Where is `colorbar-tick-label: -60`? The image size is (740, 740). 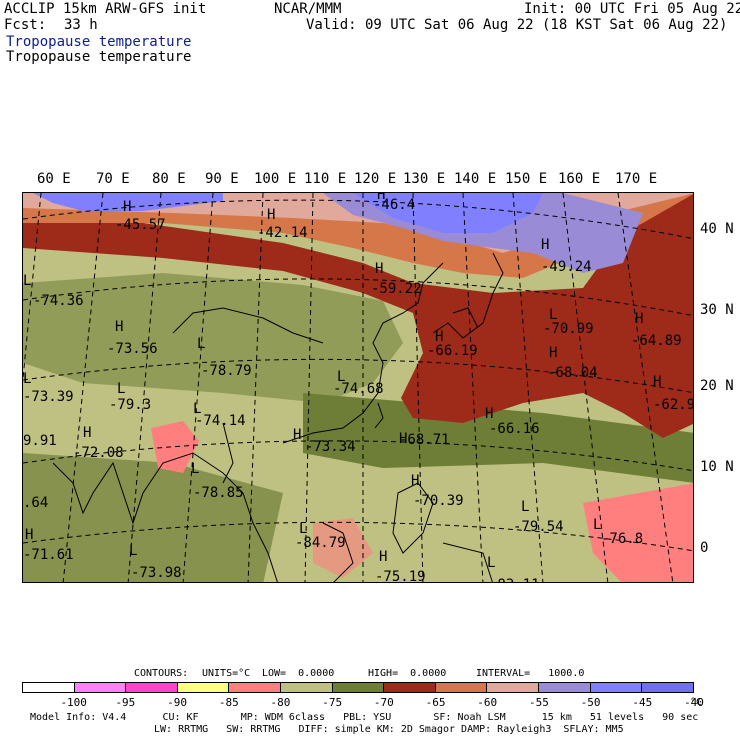
colorbar-tick-label: -60 is located at coordinates (487, 702).